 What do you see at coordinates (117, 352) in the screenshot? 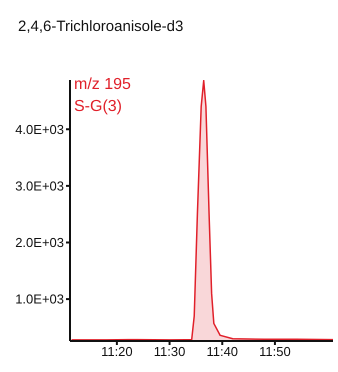
I see `x-tick-label: 11:20` at bounding box center [117, 352].